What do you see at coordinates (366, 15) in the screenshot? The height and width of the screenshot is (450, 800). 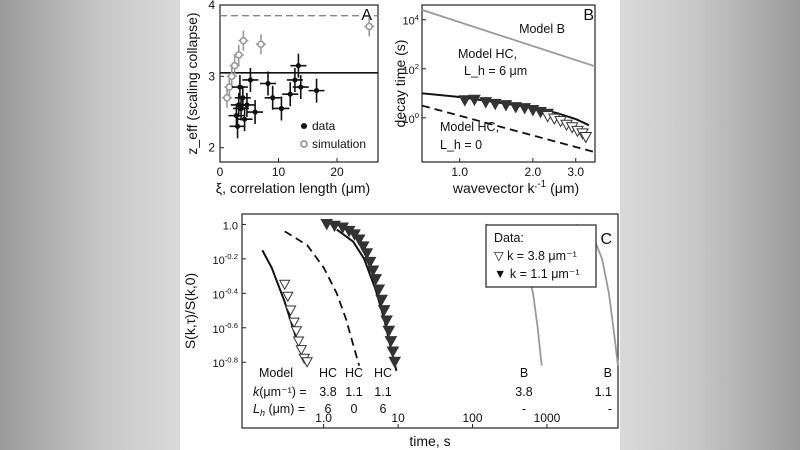 I see `panel-label-a: A` at bounding box center [366, 15].